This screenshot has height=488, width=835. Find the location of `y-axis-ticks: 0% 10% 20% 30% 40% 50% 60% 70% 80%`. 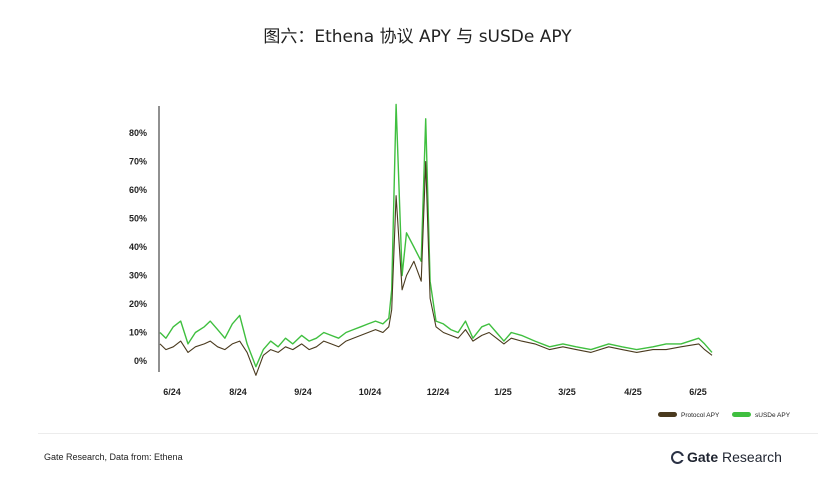

y-axis-ticks: 0% 10% 20% 30% 40% 50% 60% 70% 80% is located at coordinates (138, 247).